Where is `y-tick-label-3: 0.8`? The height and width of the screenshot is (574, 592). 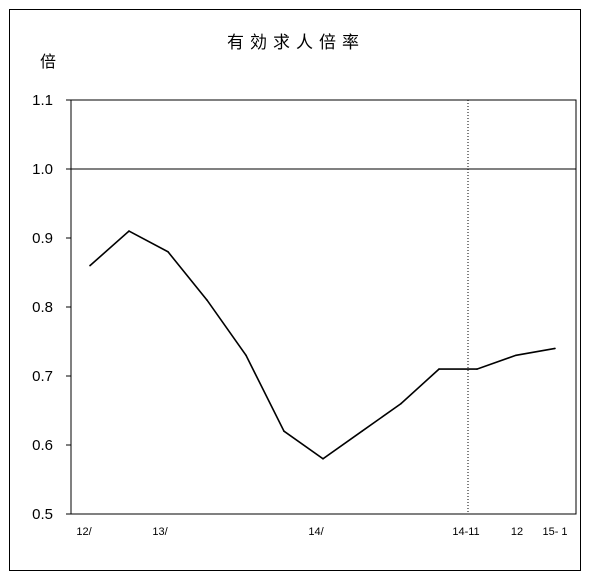 y-tick-label-3: 0.8 is located at coordinates (42, 307).